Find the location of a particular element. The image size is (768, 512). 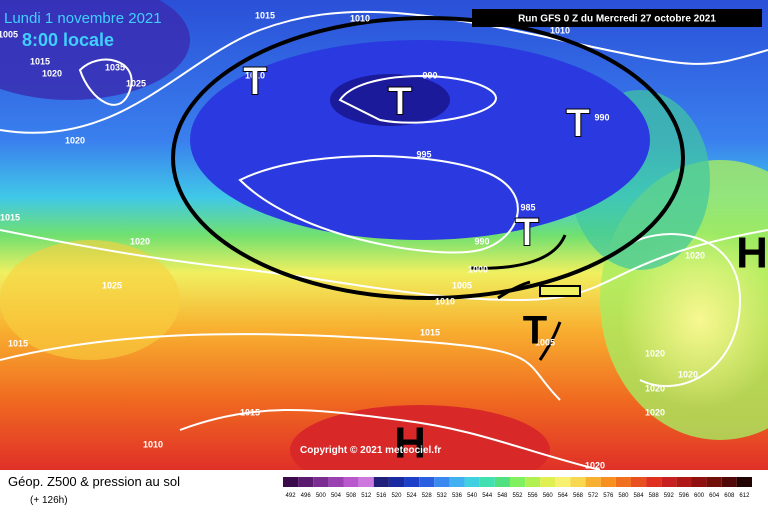

scale-label: 540 is located at coordinates (472, 496).